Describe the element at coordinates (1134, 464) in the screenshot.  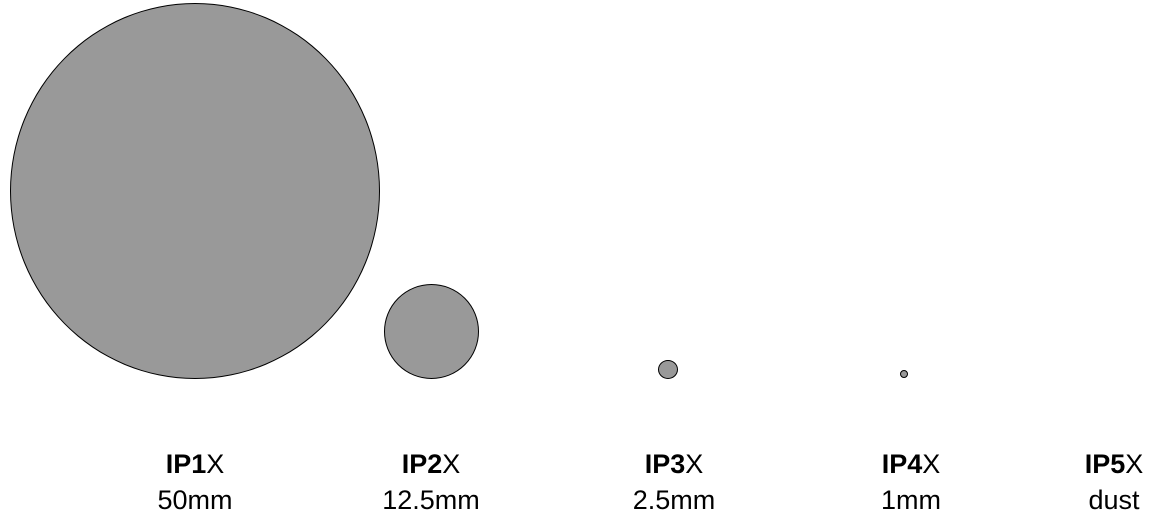
I see `ip5-suffix: X` at that location.